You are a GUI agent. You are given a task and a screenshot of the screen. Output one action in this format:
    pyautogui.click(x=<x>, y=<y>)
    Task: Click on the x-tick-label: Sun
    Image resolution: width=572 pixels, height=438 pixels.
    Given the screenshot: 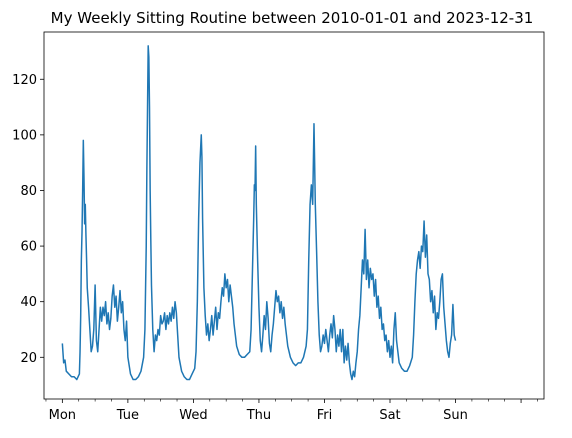 What is the action you would take?
    pyautogui.click(x=455, y=415)
    